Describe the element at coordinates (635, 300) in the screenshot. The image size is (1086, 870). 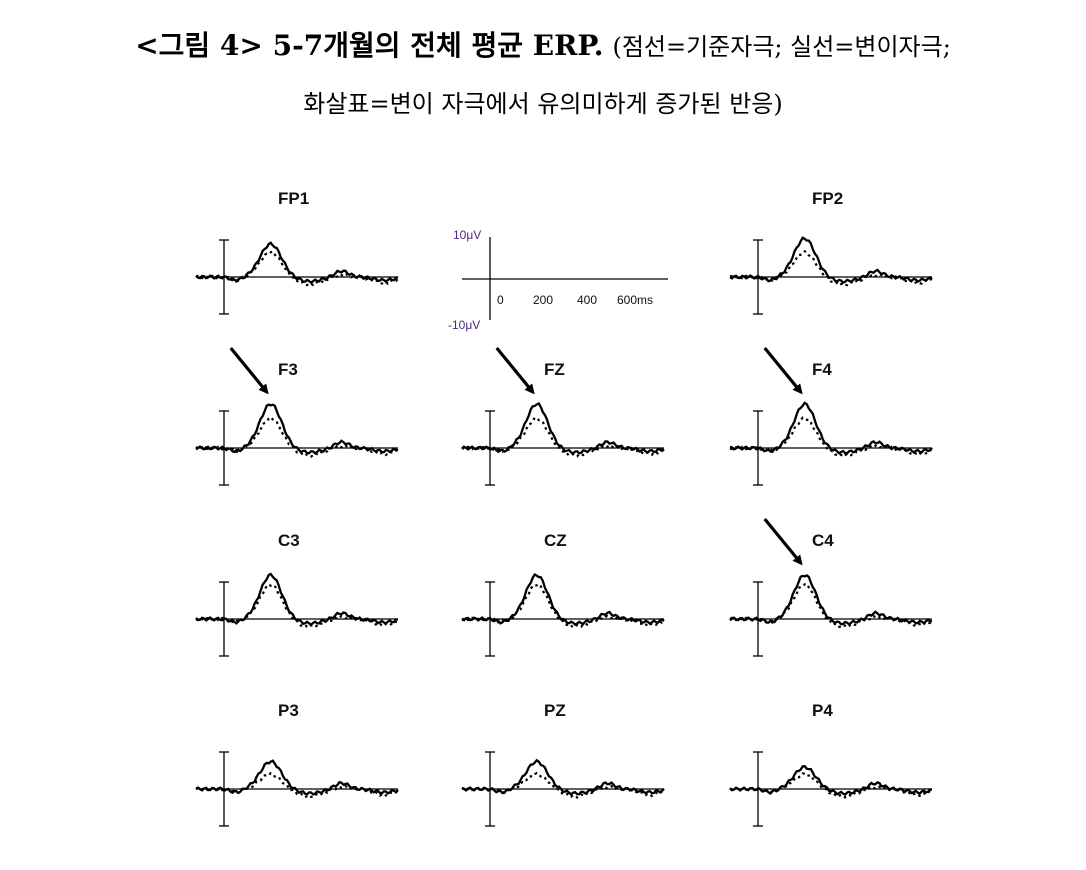
I see `scale-x-tick-600: 600ms` at that location.